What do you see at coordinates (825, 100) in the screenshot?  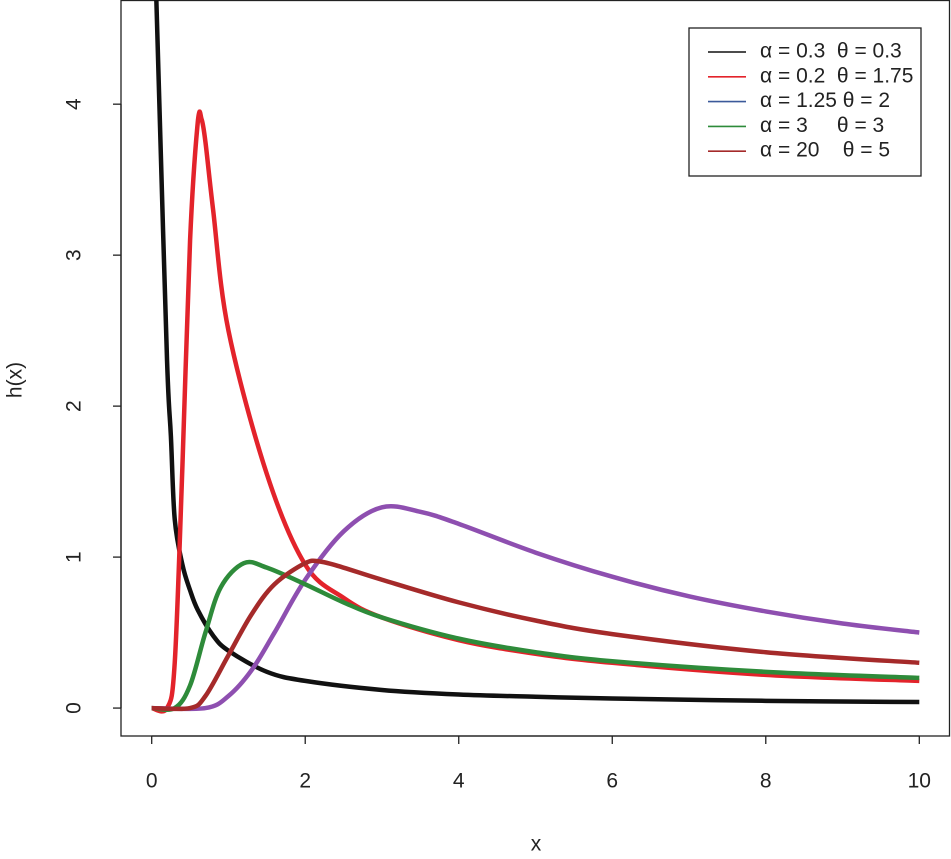 I see `legend-label: α = 1.25 θ = 2` at bounding box center [825, 100].